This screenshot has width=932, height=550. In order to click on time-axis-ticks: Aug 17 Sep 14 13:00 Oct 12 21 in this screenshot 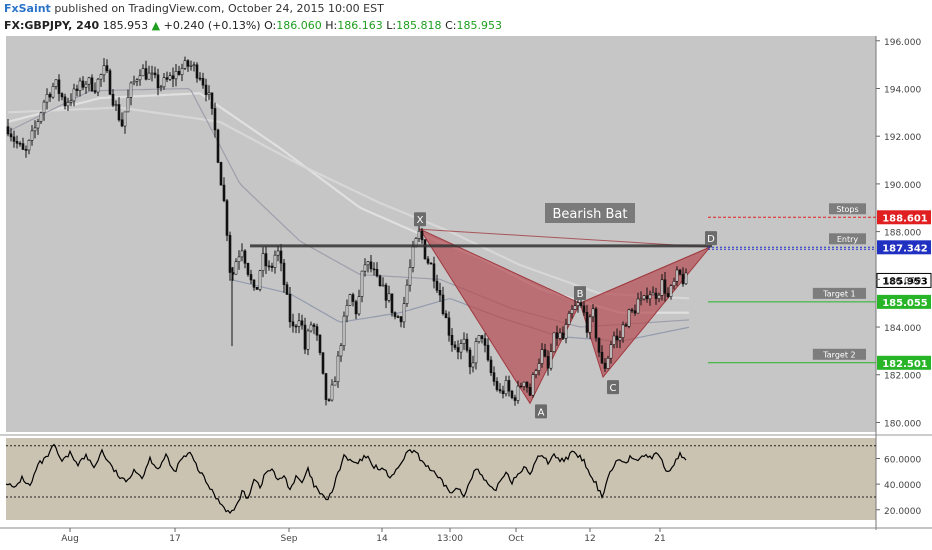, I will do `click(363, 536)`.